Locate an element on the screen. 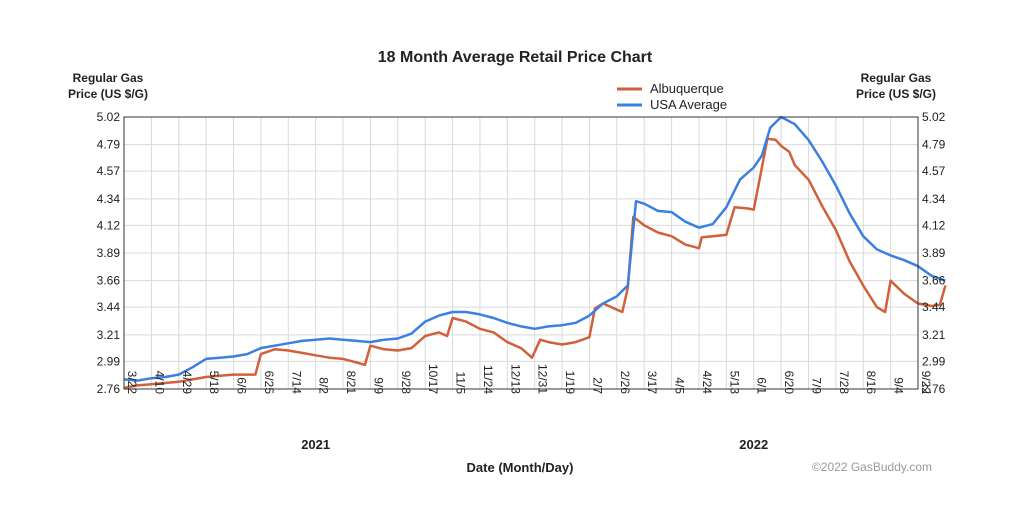 The height and width of the screenshot is (506, 1024). y-tick-label-left-10: 2.76 is located at coordinates (109, 389).